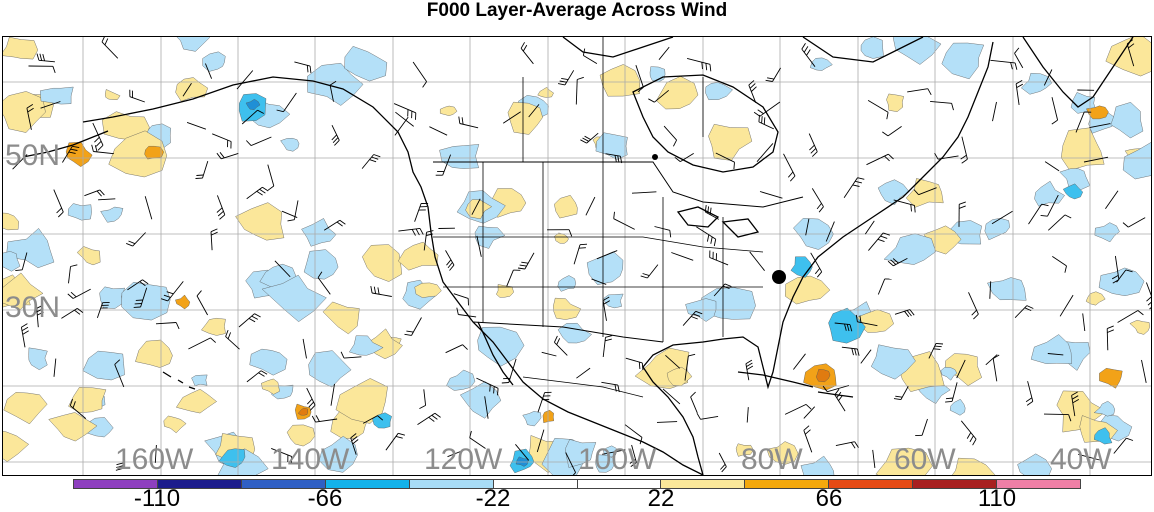 The width and height of the screenshot is (1154, 512). What do you see at coordinates (655, 157) in the screenshot?
I see `station-marker` at bounding box center [655, 157].